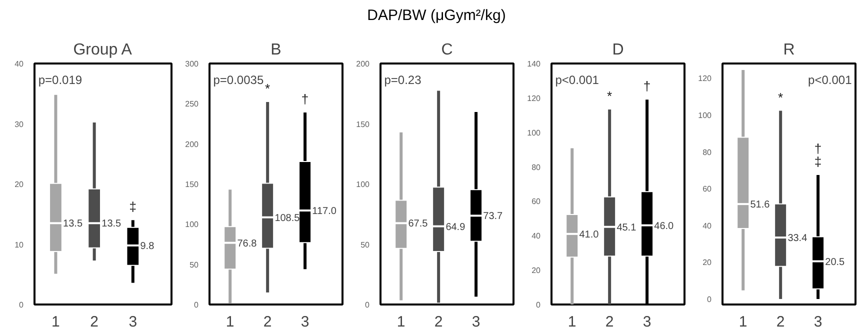  Describe the element at coordinates (589, 234) in the screenshot. I see `text: 41.0` at that location.